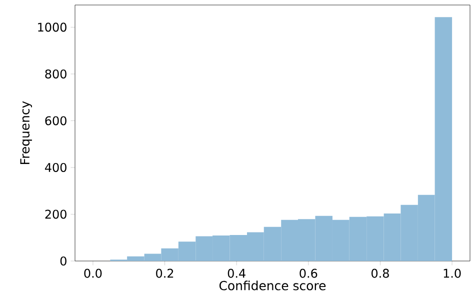 The height and width of the screenshot is (307, 474). What do you see at coordinates (55, 73) in the screenshot?
I see `y-tick-label: 800` at bounding box center [55, 73].